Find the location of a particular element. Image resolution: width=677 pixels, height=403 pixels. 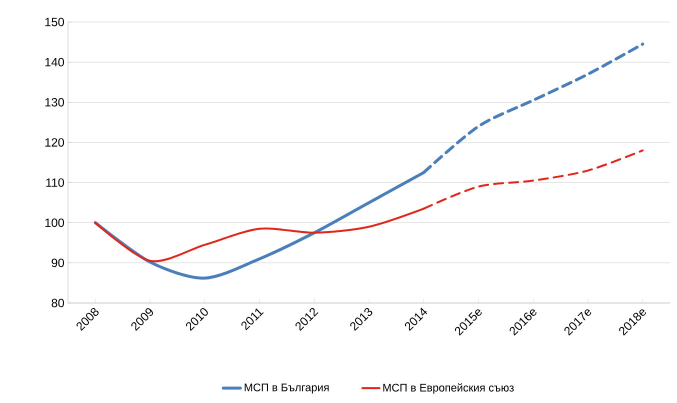

y-tick-label: 90 is located at coordinates (58, 263).